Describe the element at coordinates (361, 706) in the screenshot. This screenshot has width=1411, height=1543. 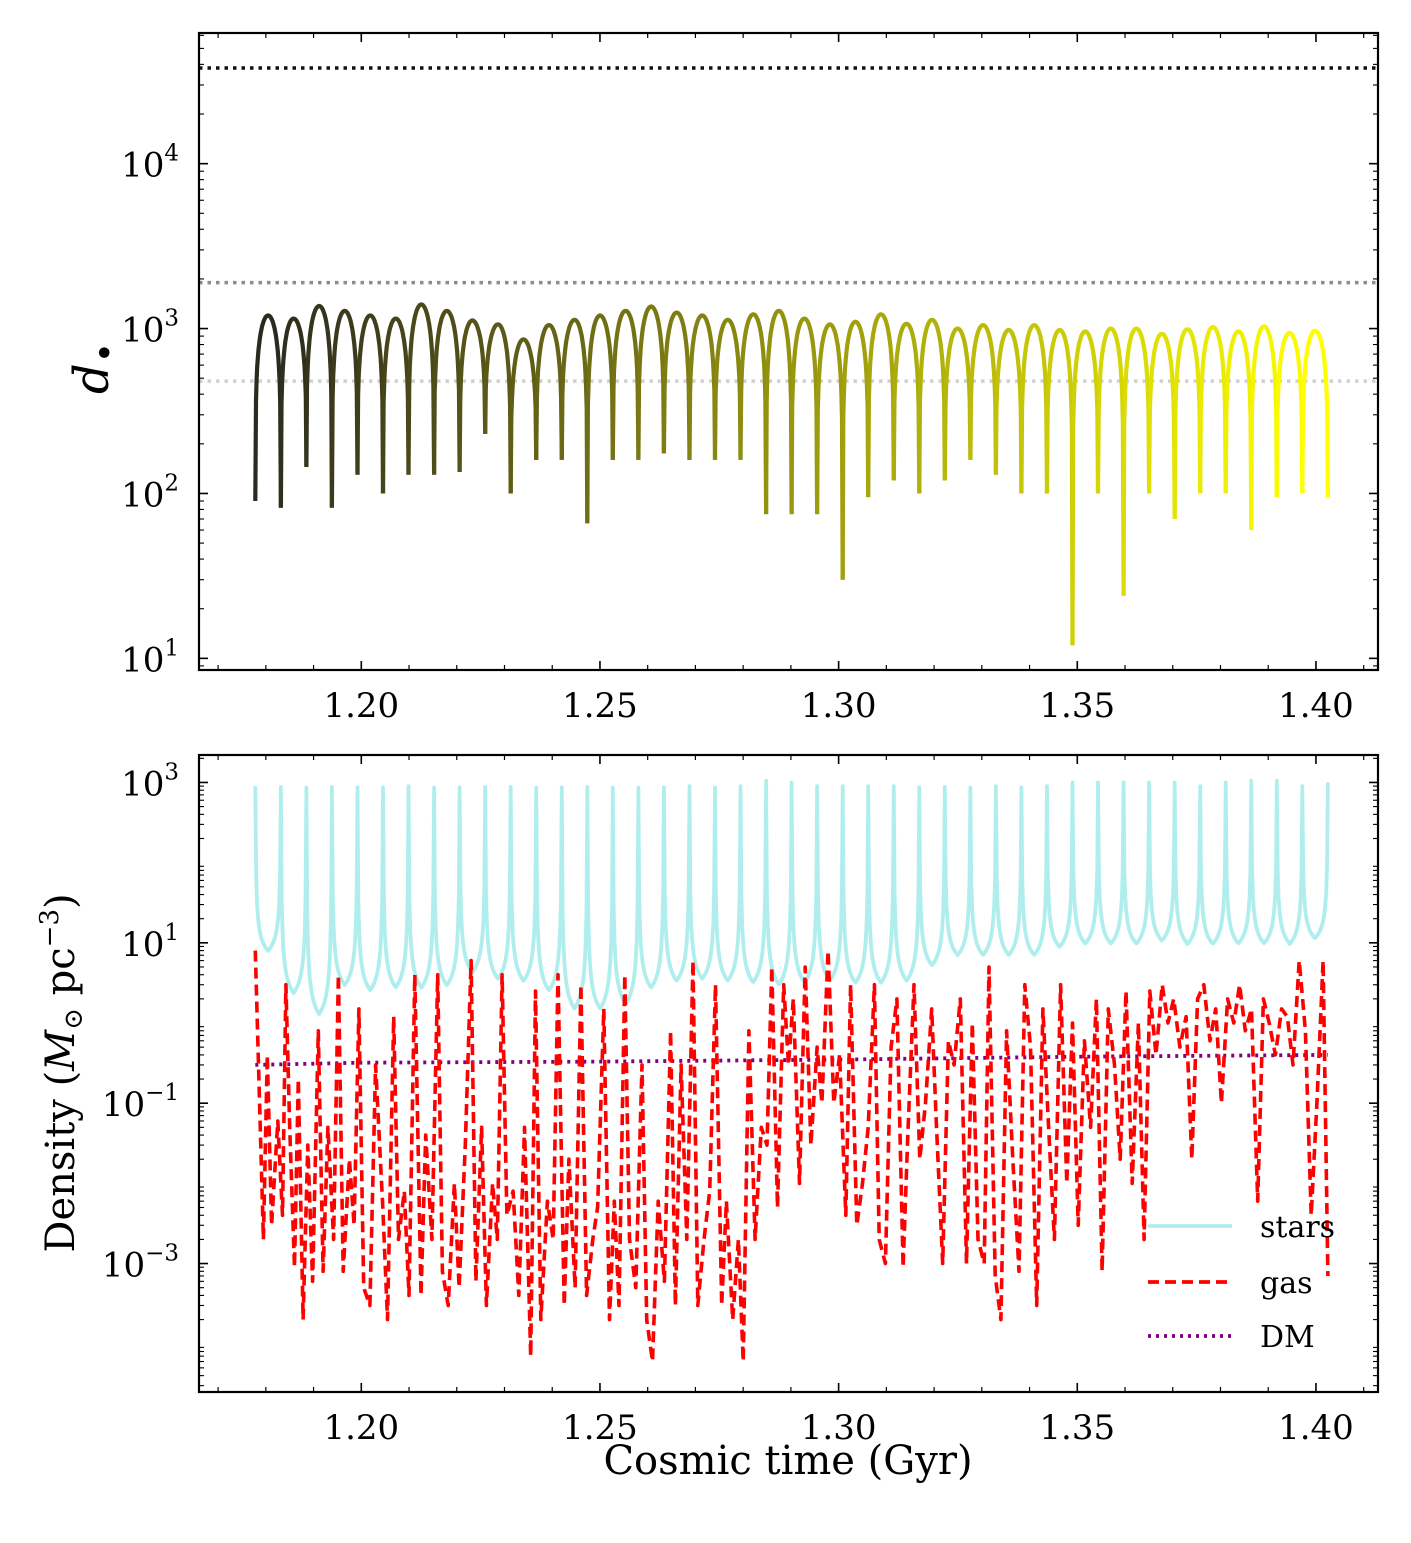
I see `top-xtick-label: 1.20` at that location.